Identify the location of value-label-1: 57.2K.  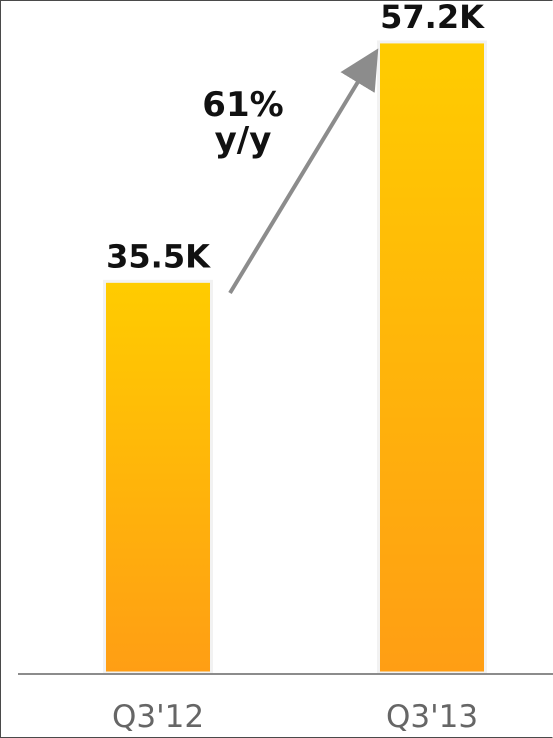
(432, 18).